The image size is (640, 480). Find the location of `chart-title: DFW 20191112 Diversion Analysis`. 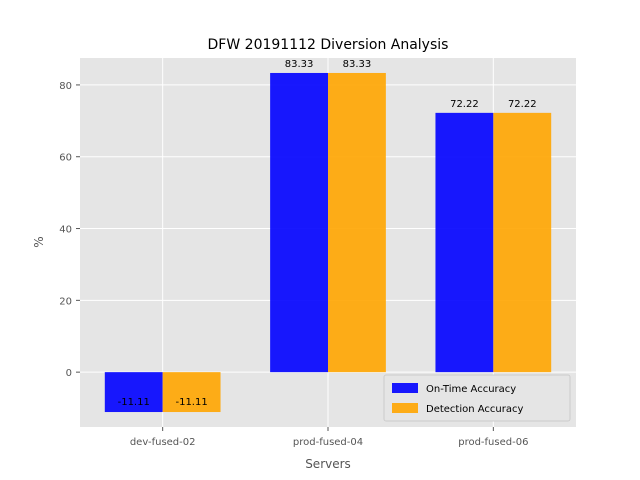

chart-title: DFW 20191112 Diversion Analysis is located at coordinates (328, 45).